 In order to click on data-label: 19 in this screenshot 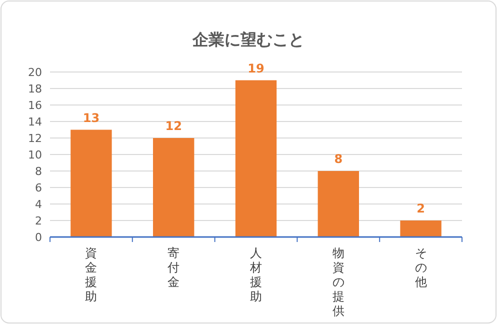, I will do `click(256, 68)`.